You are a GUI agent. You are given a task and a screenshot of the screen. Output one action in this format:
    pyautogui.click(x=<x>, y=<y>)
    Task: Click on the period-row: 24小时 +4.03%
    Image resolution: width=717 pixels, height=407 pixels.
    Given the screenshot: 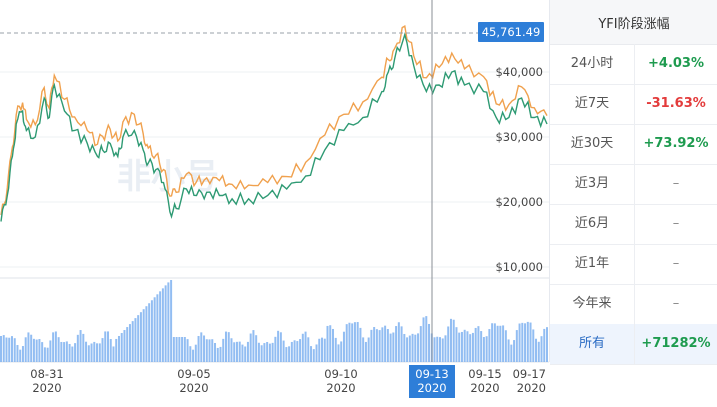 What is the action you would take?
    pyautogui.click(x=633, y=64)
    